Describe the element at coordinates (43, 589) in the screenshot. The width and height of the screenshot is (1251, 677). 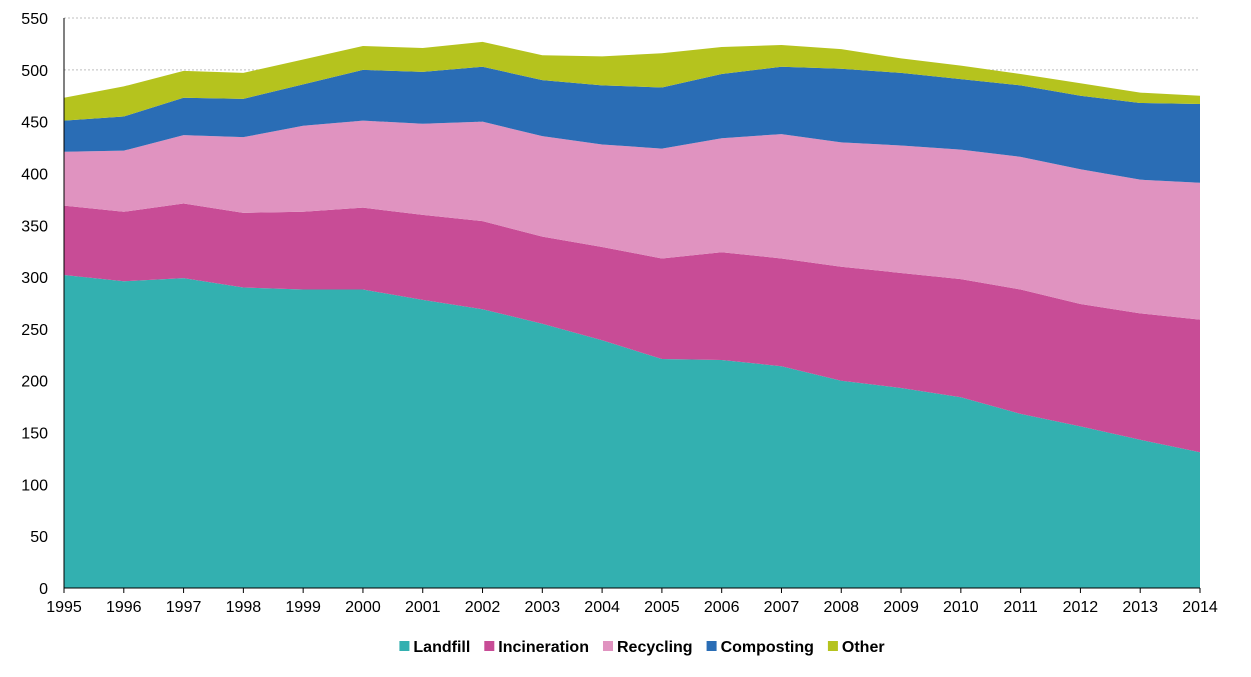
I see `y-tick-label: 0` at that location.